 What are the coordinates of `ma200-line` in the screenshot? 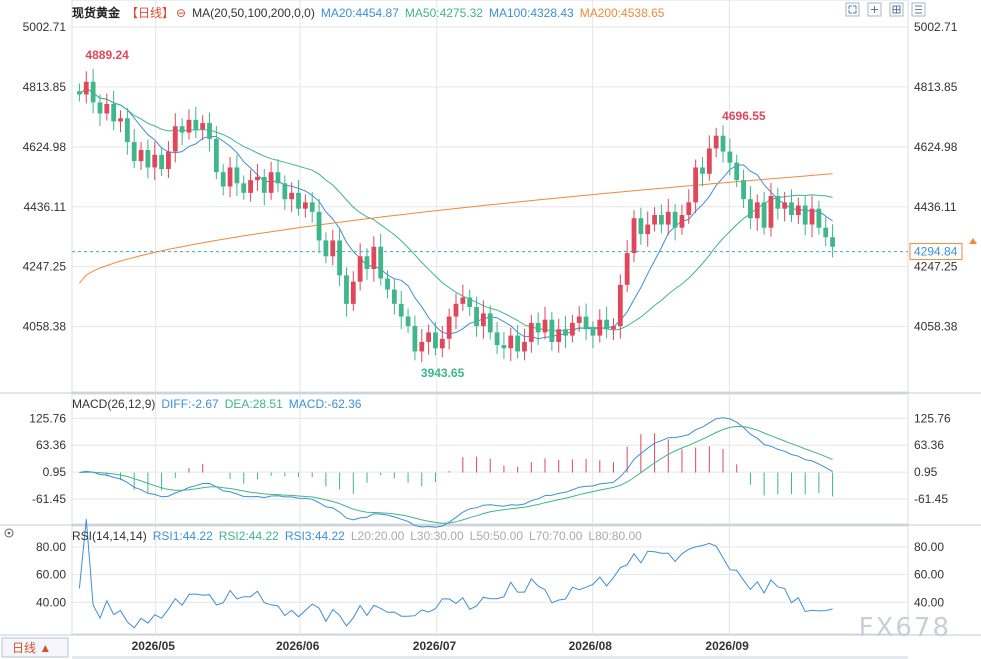 It's located at (456, 228).